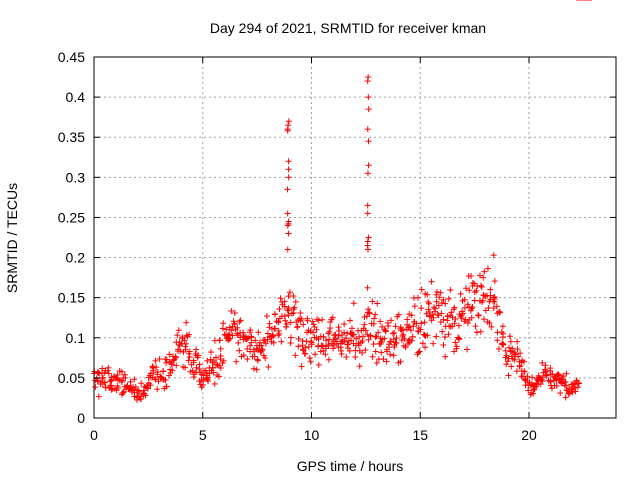  What do you see at coordinates (76, 258) in the screenshot?
I see `y-tick-label: 0.2` at bounding box center [76, 258].